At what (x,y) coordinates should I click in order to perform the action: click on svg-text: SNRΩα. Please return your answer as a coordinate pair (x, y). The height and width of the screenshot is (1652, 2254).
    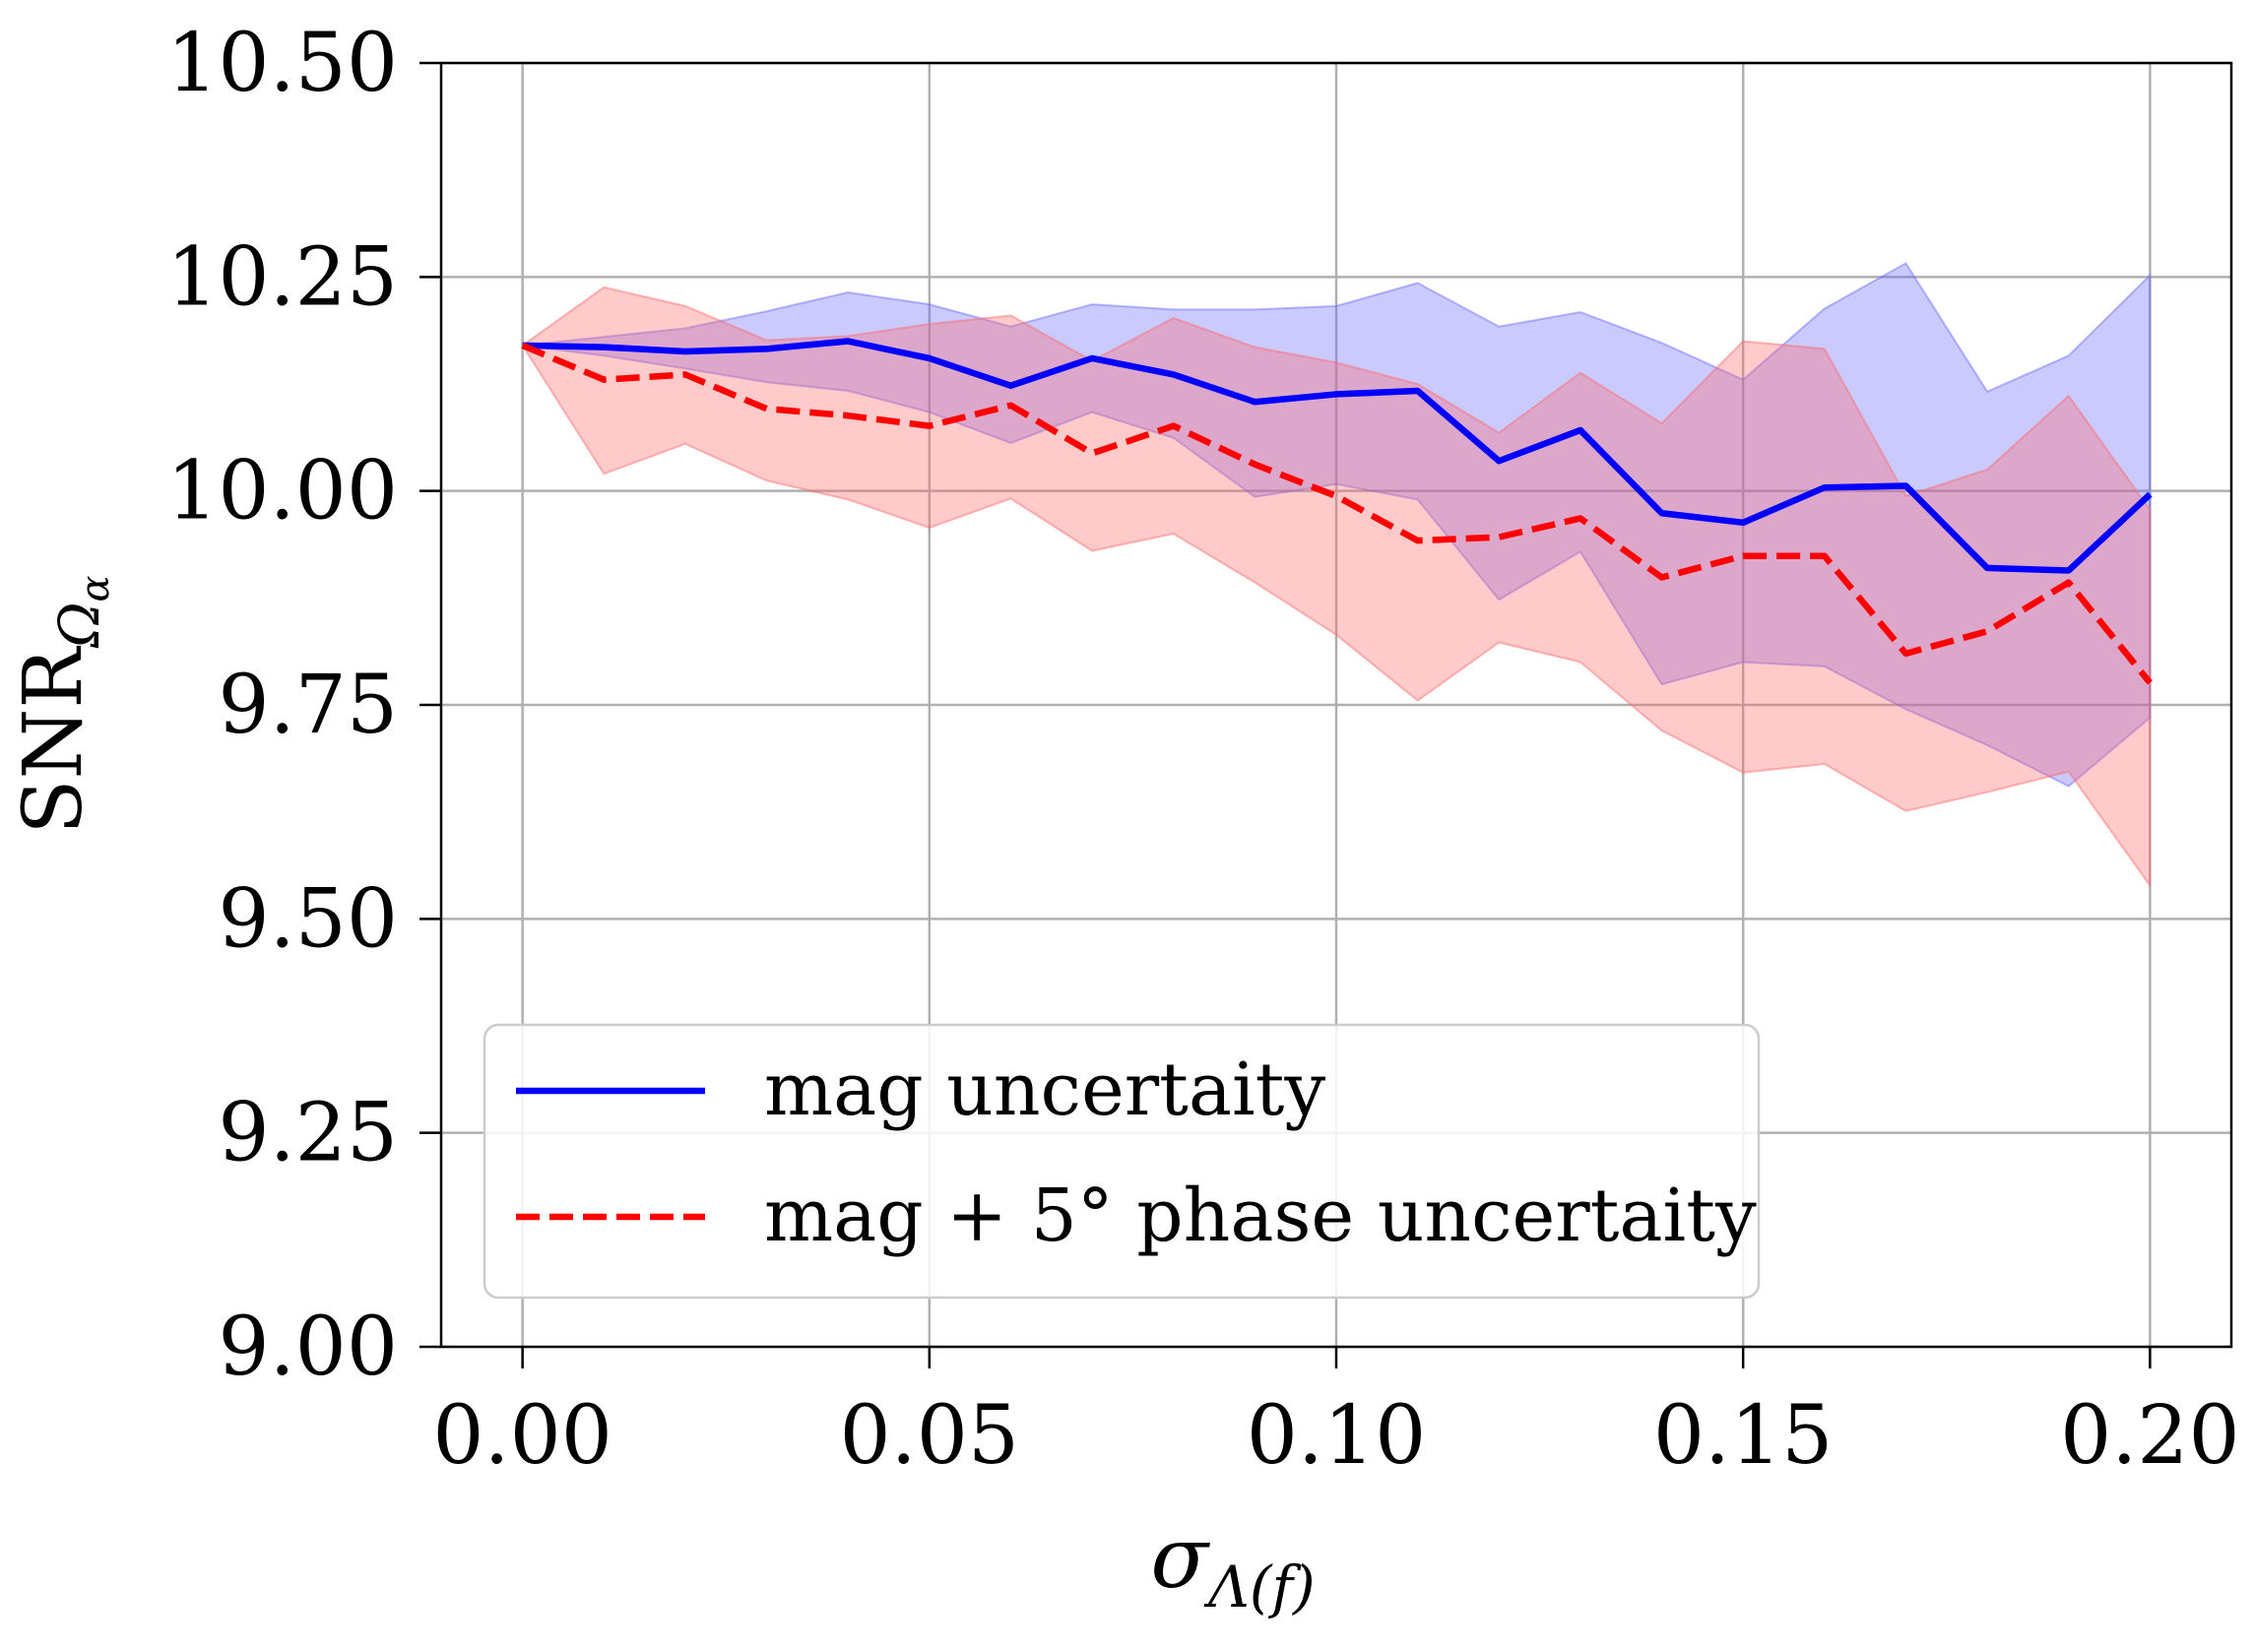
    Looking at the image, I should click on (62, 704).